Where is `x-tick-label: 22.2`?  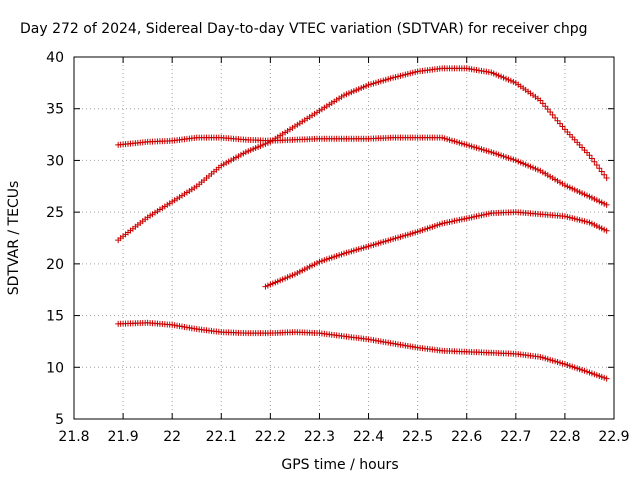 x-tick-label: 22.2 is located at coordinates (270, 437).